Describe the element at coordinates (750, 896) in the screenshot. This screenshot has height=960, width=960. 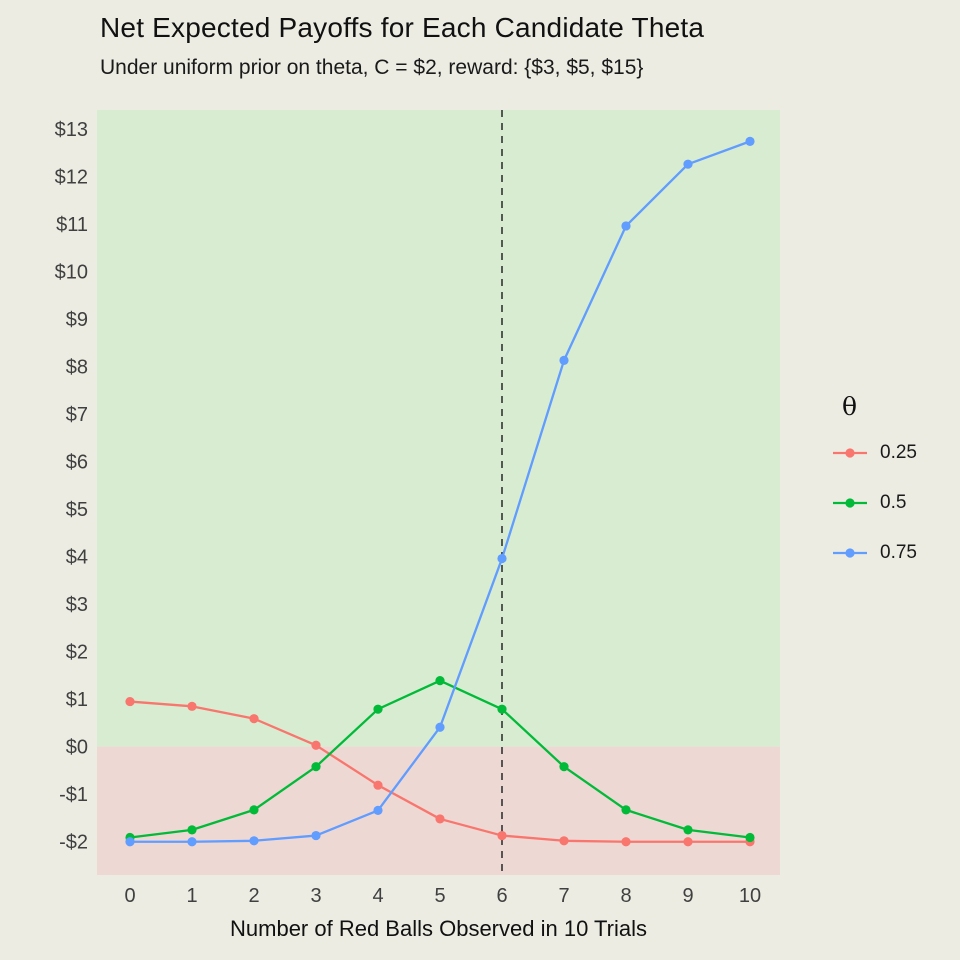
I see `x-tick-label: 10` at that location.